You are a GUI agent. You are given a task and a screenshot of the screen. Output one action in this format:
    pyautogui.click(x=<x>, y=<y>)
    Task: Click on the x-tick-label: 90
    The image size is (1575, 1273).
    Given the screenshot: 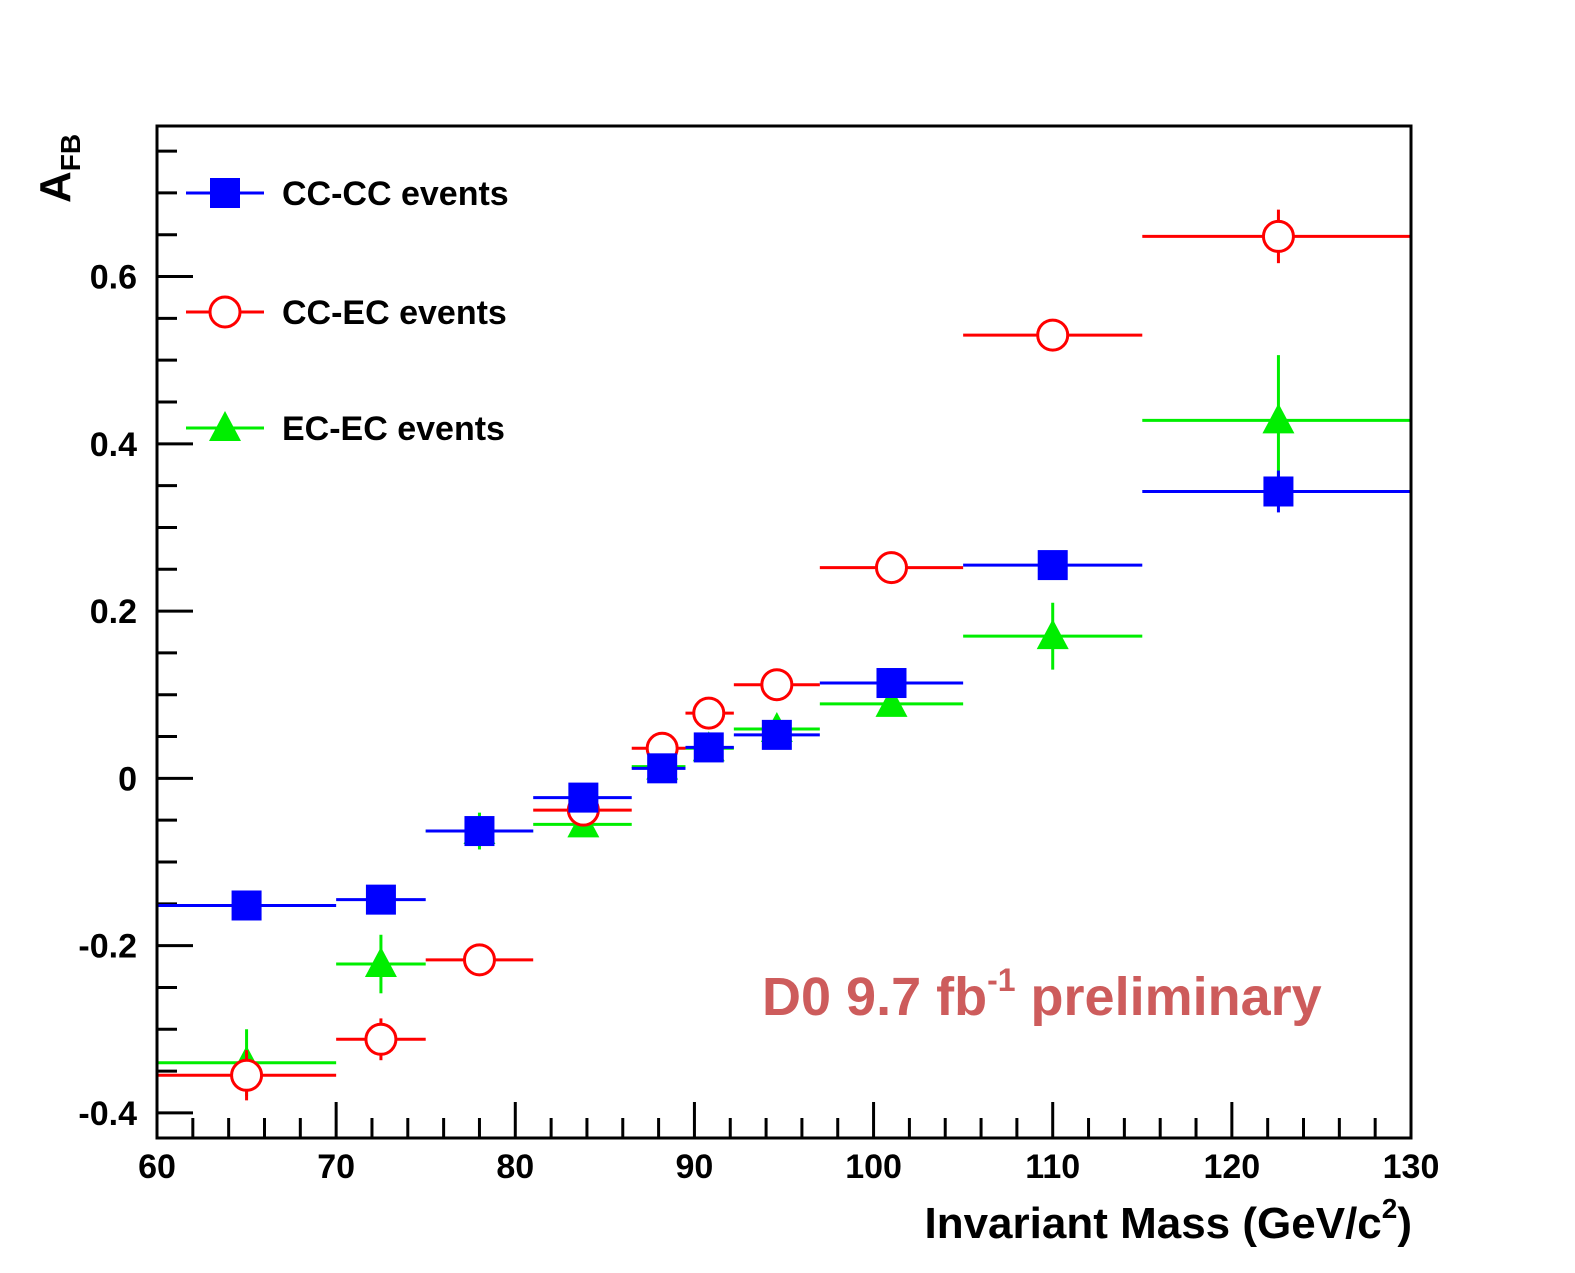 What is the action you would take?
    pyautogui.click(x=695, y=1167)
    